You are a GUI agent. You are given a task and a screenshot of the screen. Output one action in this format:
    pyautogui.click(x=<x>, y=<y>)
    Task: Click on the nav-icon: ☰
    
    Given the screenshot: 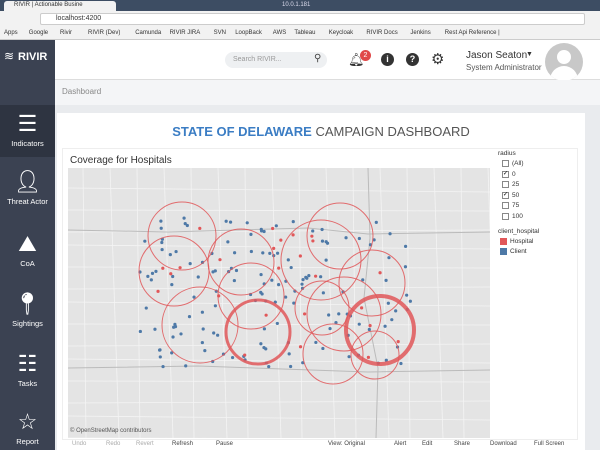 What is the action you would take?
    pyautogui.click(x=27, y=123)
    